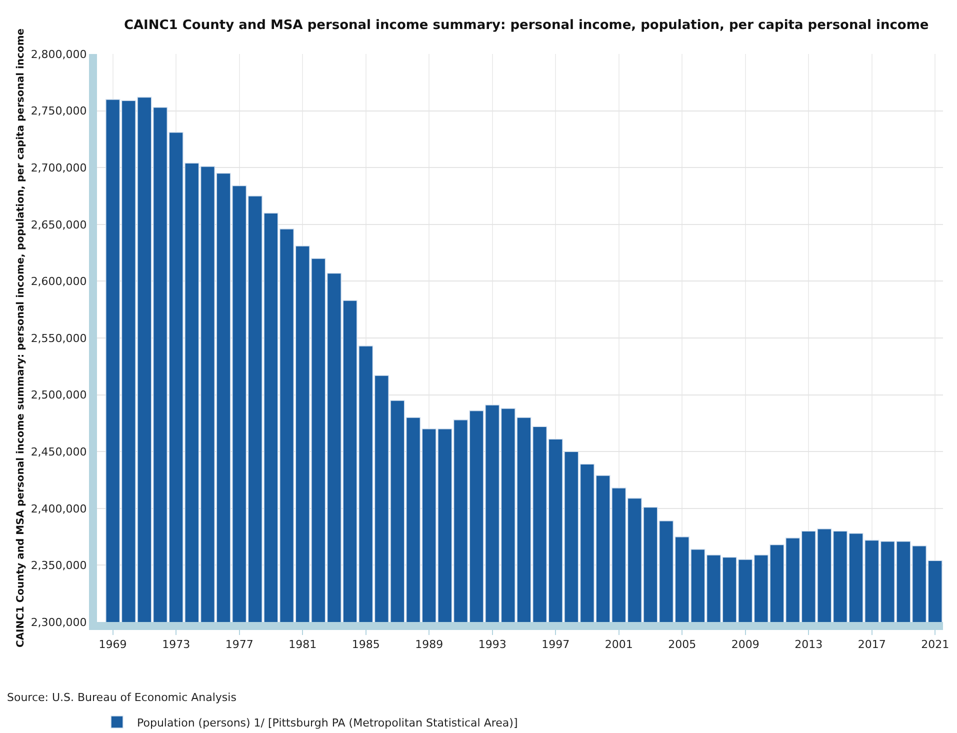 The image size is (957, 733). What do you see at coordinates (327, 723) in the screenshot?
I see `legend-label: Population (persons) 1/ [Pittsburgh PA (Metropolitan Statistical Area)]` at bounding box center [327, 723].